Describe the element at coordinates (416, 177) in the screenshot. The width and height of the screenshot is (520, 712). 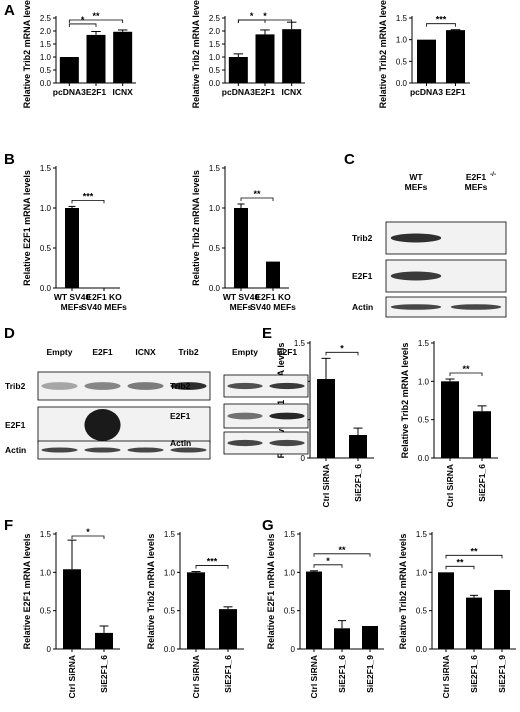
I see `blot-column-label: WT` at that location.